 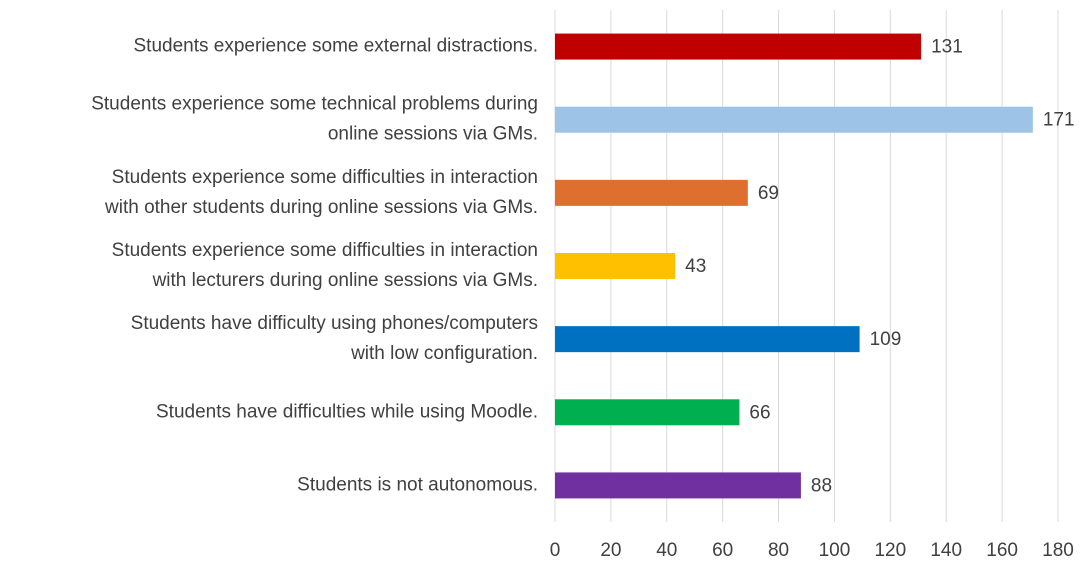 What do you see at coordinates (768, 193) in the screenshot?
I see `value-label: 69` at bounding box center [768, 193].